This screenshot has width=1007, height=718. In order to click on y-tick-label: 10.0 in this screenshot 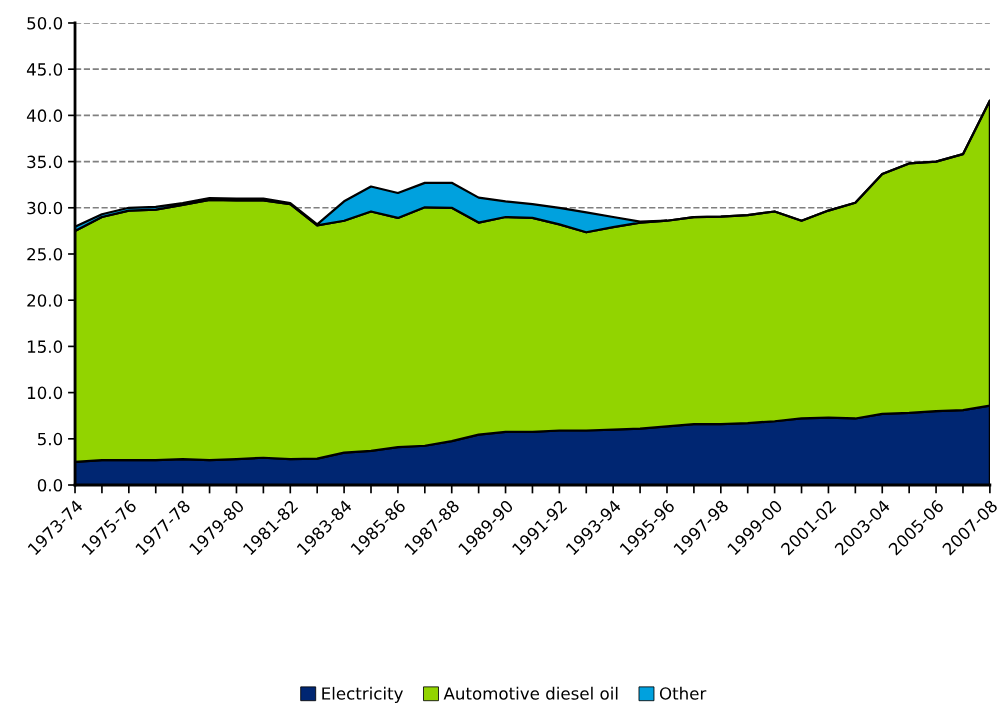, I will do `click(45, 393)`.